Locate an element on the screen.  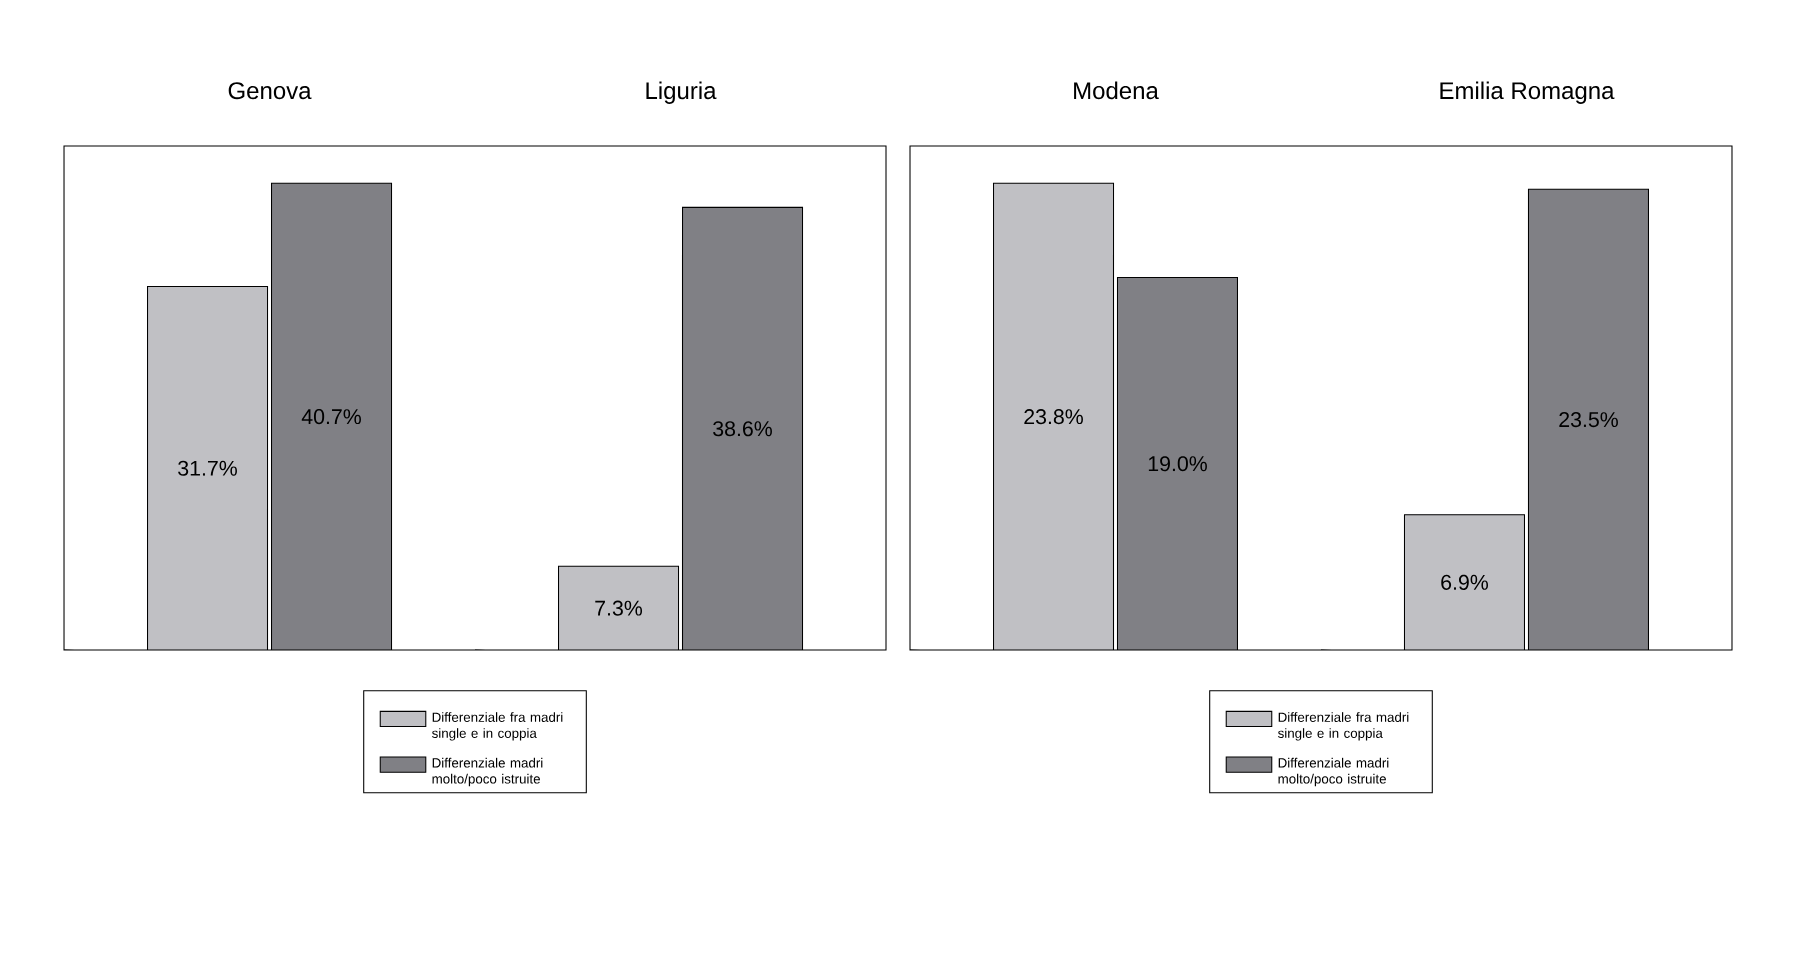
data-label: 23.8% is located at coordinates (1053, 417).